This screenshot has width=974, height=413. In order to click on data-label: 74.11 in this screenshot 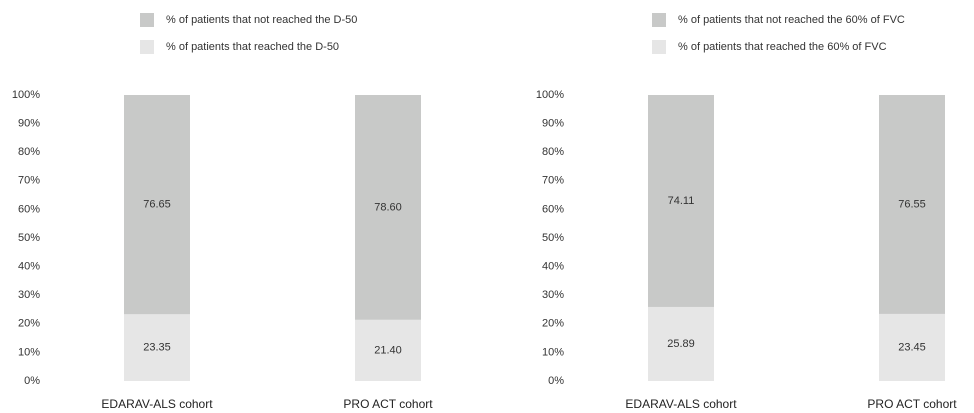, I will do `click(681, 201)`.